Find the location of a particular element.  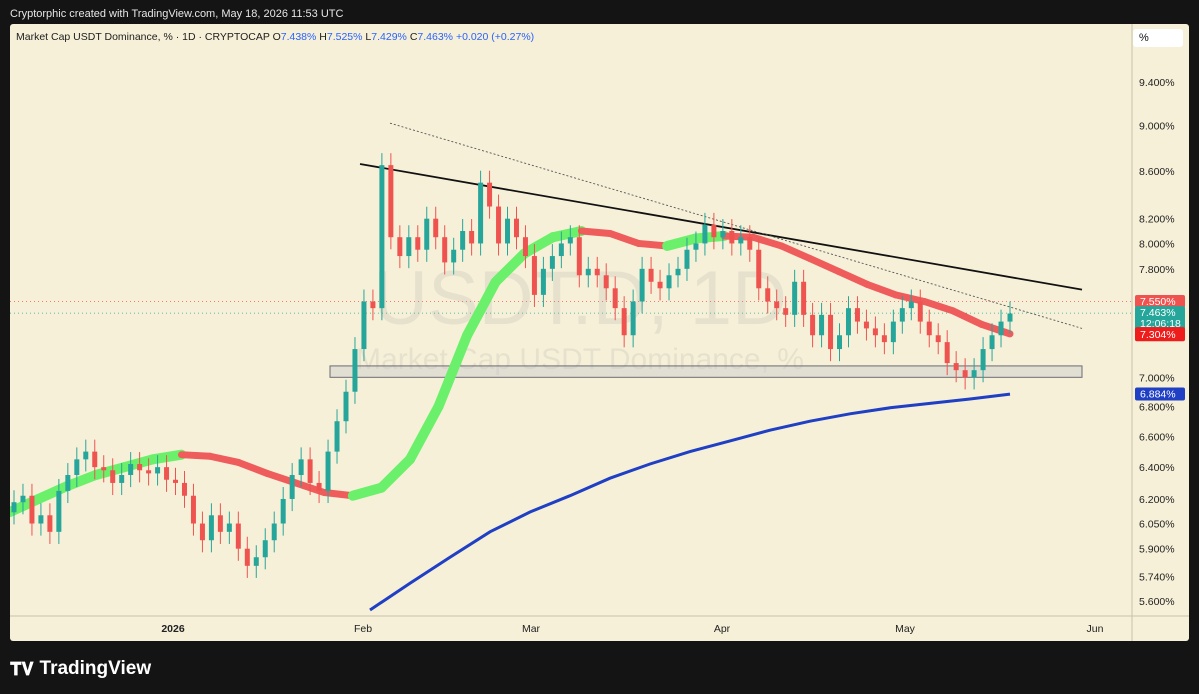

x-axis-tick-label: Apr is located at coordinates (722, 629).